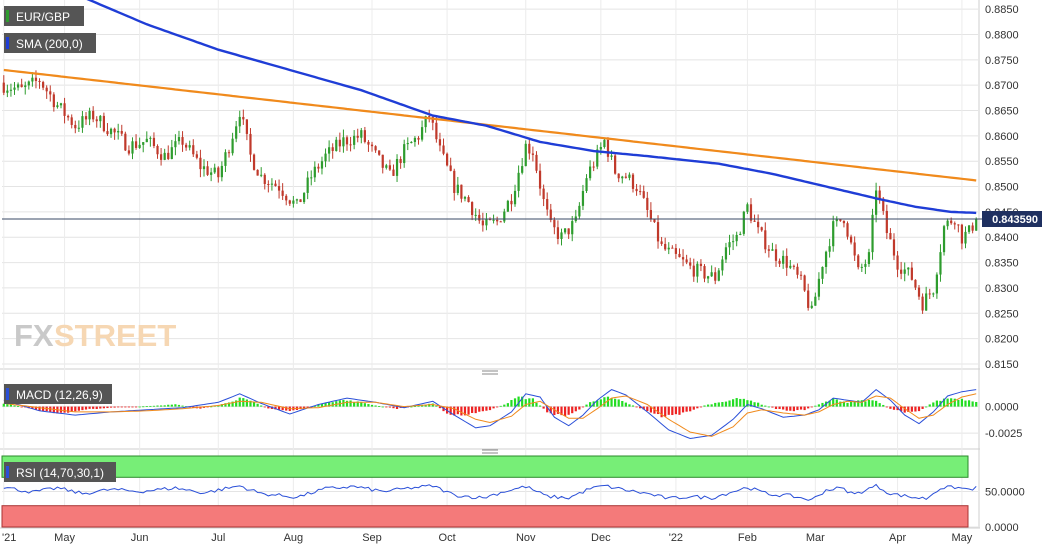 The height and width of the screenshot is (555, 1060). Describe the element at coordinates (7, 16) in the screenshot. I see `legend-pair-swatch` at that location.